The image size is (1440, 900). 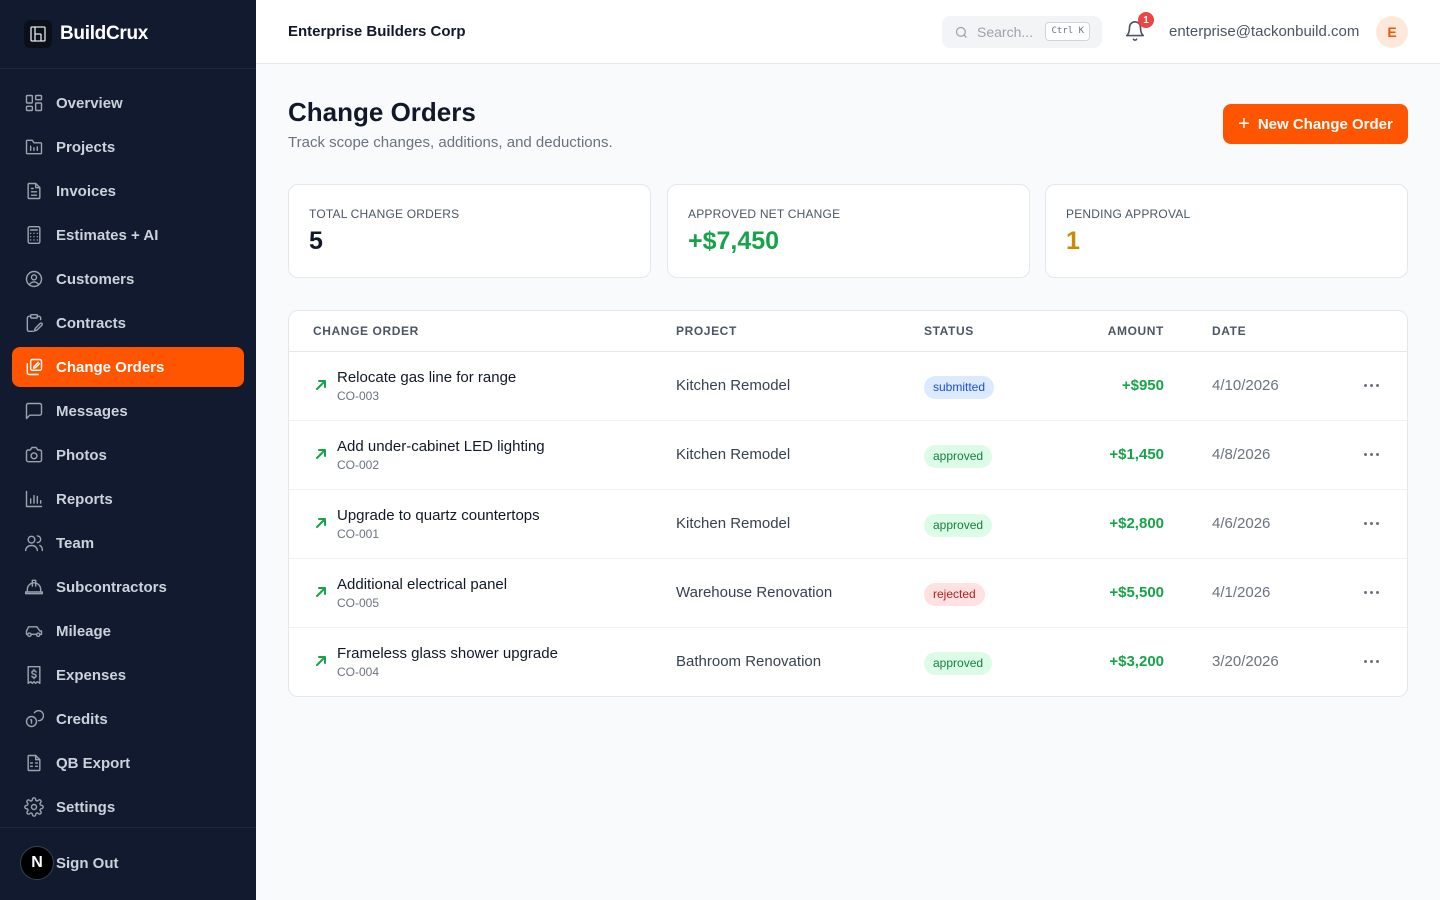 What do you see at coordinates (93, 763) in the screenshot?
I see `sidebar-item-label: QB Export` at bounding box center [93, 763].